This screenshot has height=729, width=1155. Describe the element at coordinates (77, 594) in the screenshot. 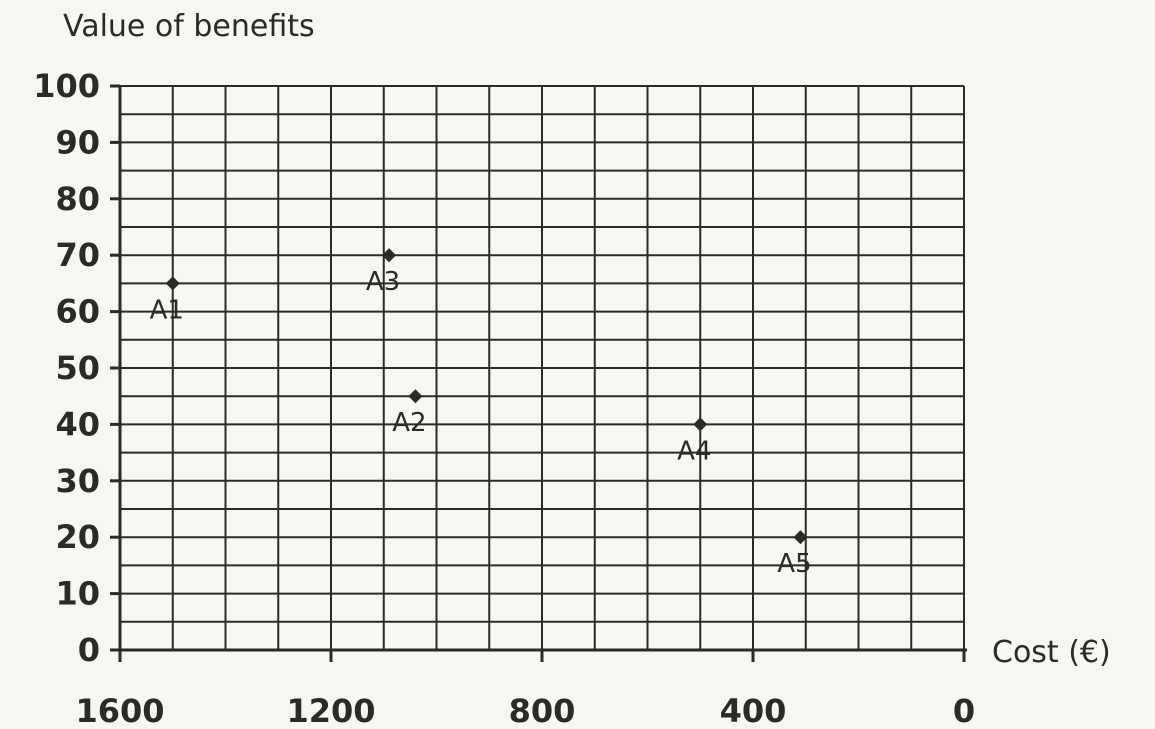

I see `y-tick-label: 10` at that location.